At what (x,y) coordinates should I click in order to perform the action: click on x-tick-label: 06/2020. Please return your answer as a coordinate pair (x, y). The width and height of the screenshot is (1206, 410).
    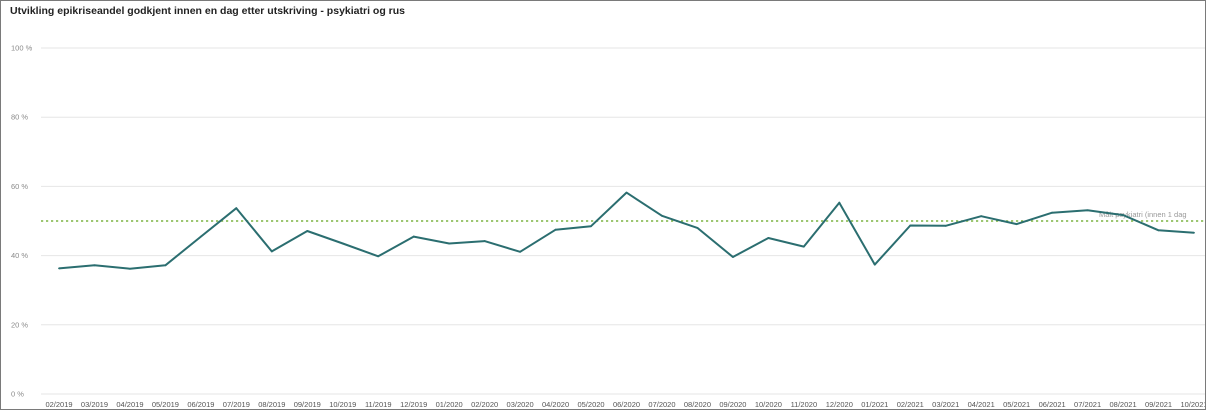
    Looking at the image, I should click on (626, 404).